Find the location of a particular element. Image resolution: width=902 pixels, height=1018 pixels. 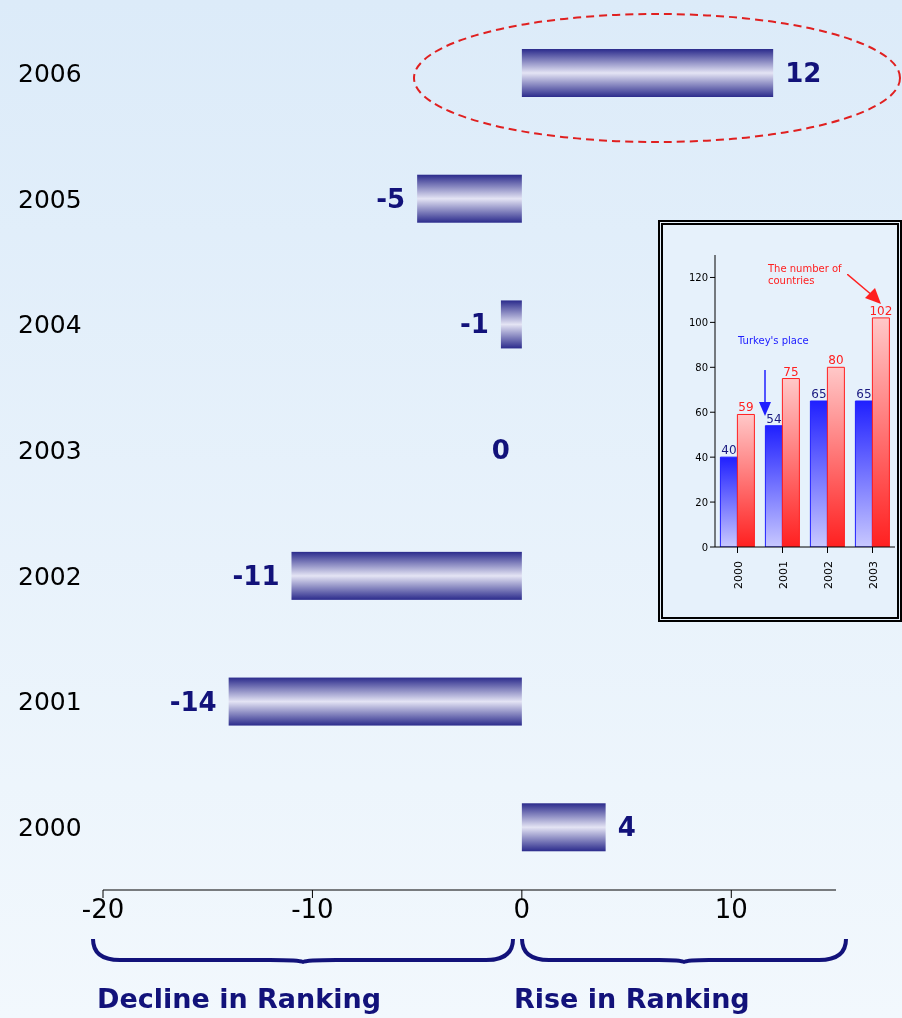

data-label: 80 is located at coordinates (836, 360).